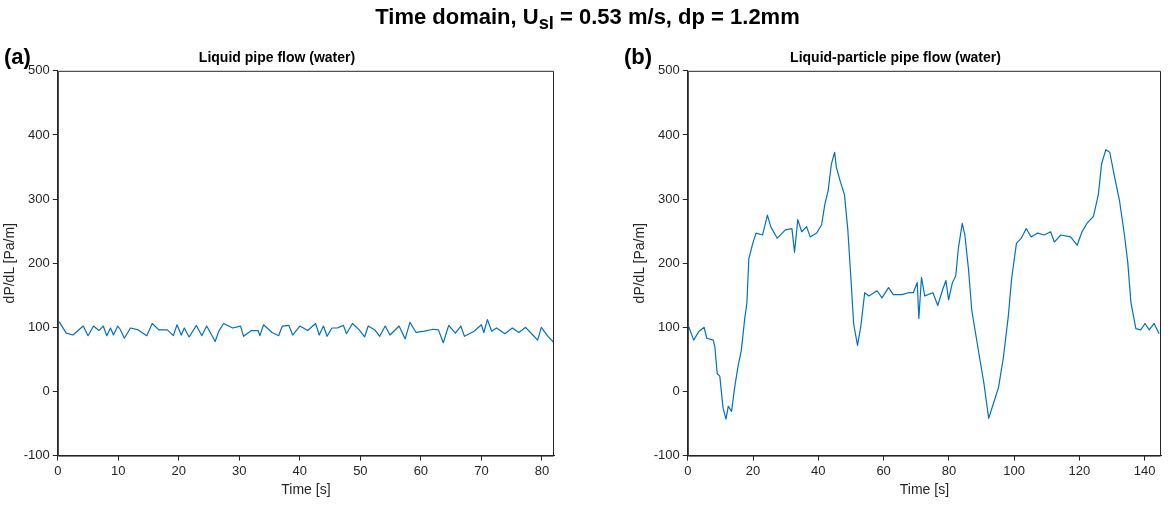  I want to click on x-tick-label: 100, so click(1014, 470).